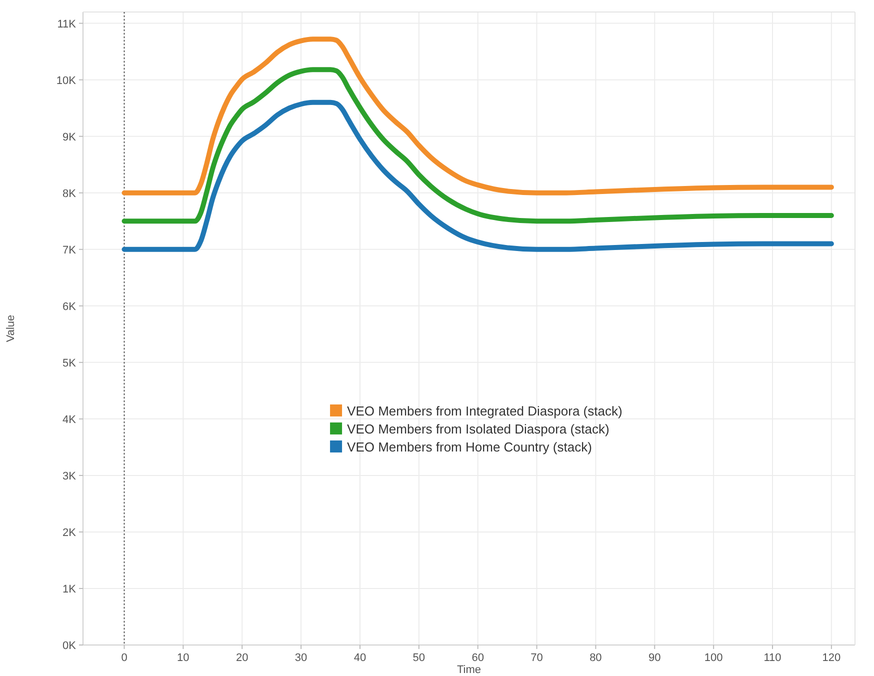  Describe the element at coordinates (831, 658) in the screenshot. I see `x-tick-label: 120` at that location.